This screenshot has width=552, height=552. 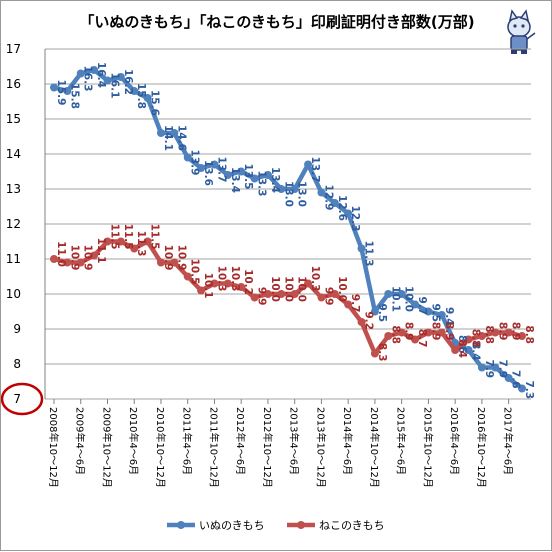 I want to click on x-tick-label: 2012年4〜6月, so click(x=240, y=441).